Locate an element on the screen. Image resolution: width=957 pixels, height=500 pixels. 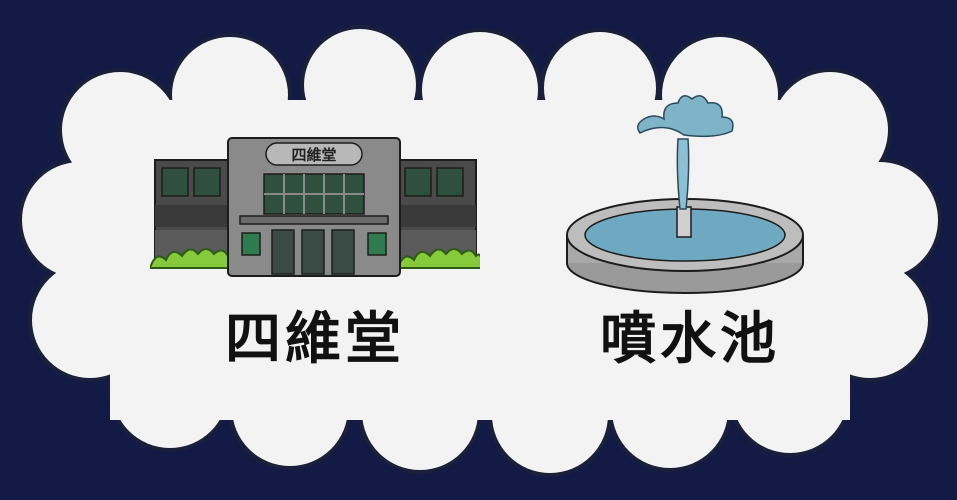
fountain-icon is located at coordinates (685, 194).